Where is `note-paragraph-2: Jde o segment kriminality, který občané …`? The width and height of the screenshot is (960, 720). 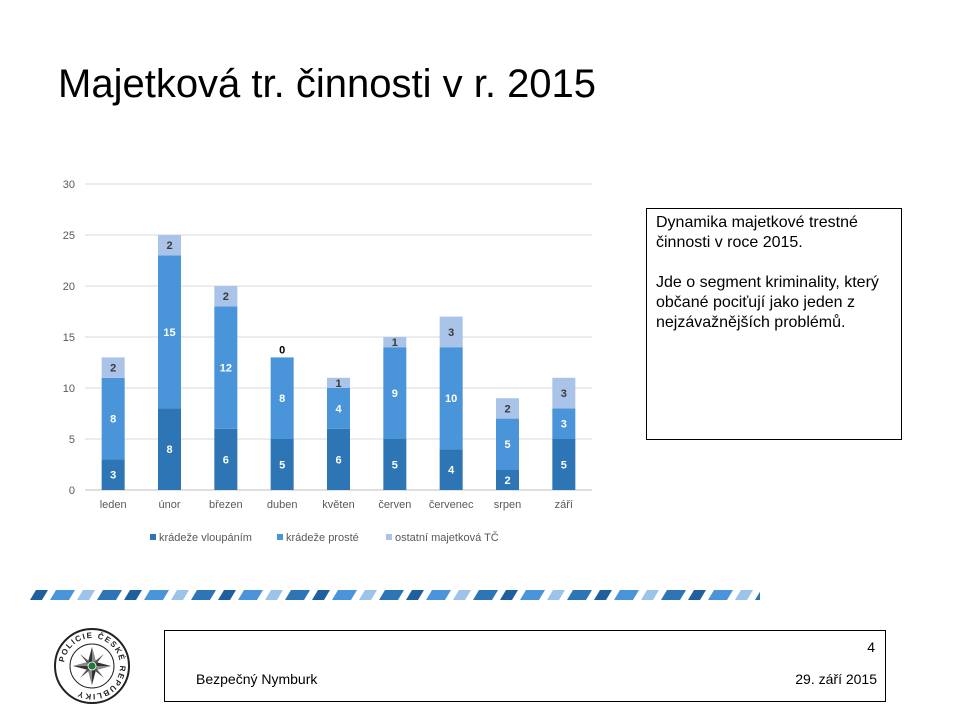 note-paragraph-2: Jde o segment kriminality, který občané … is located at coordinates (767, 302).